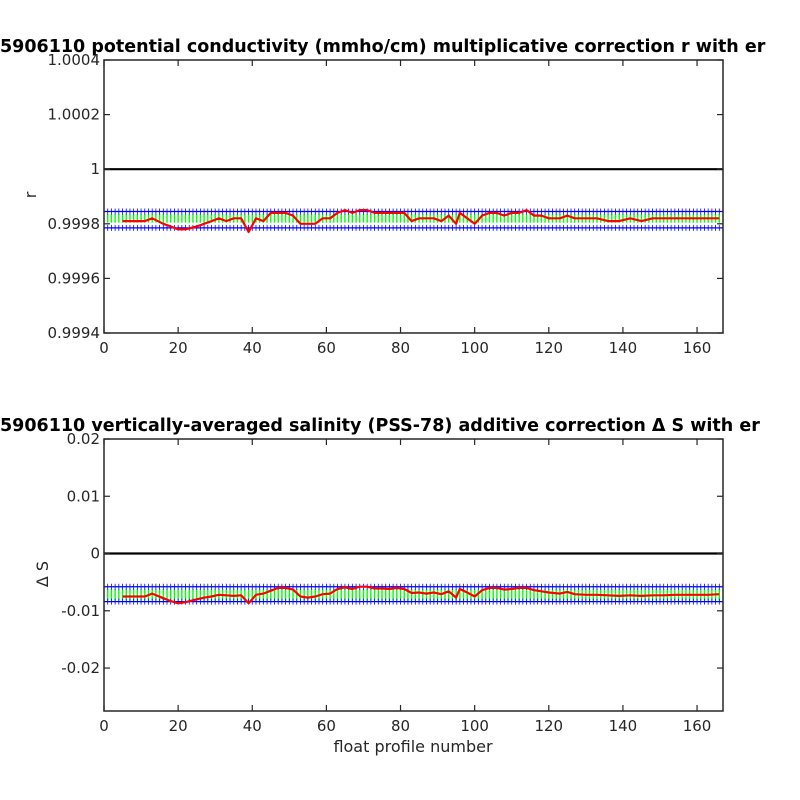  Describe the element at coordinates (74, 115) in the screenshot. I see `y-tick-label: 1.0002` at that location.